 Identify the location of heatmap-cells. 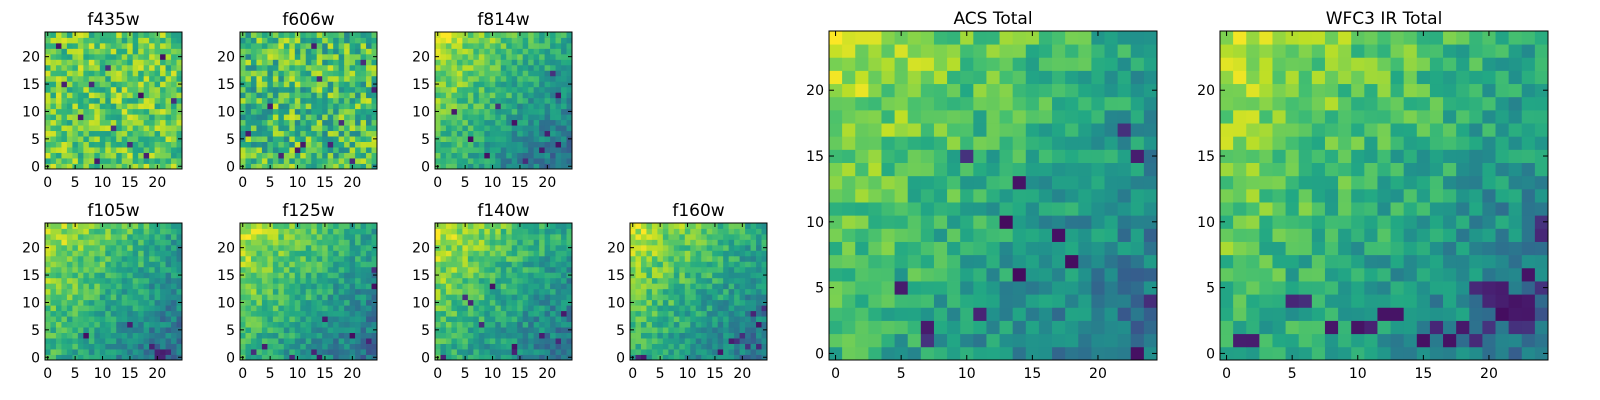
(309, 101).